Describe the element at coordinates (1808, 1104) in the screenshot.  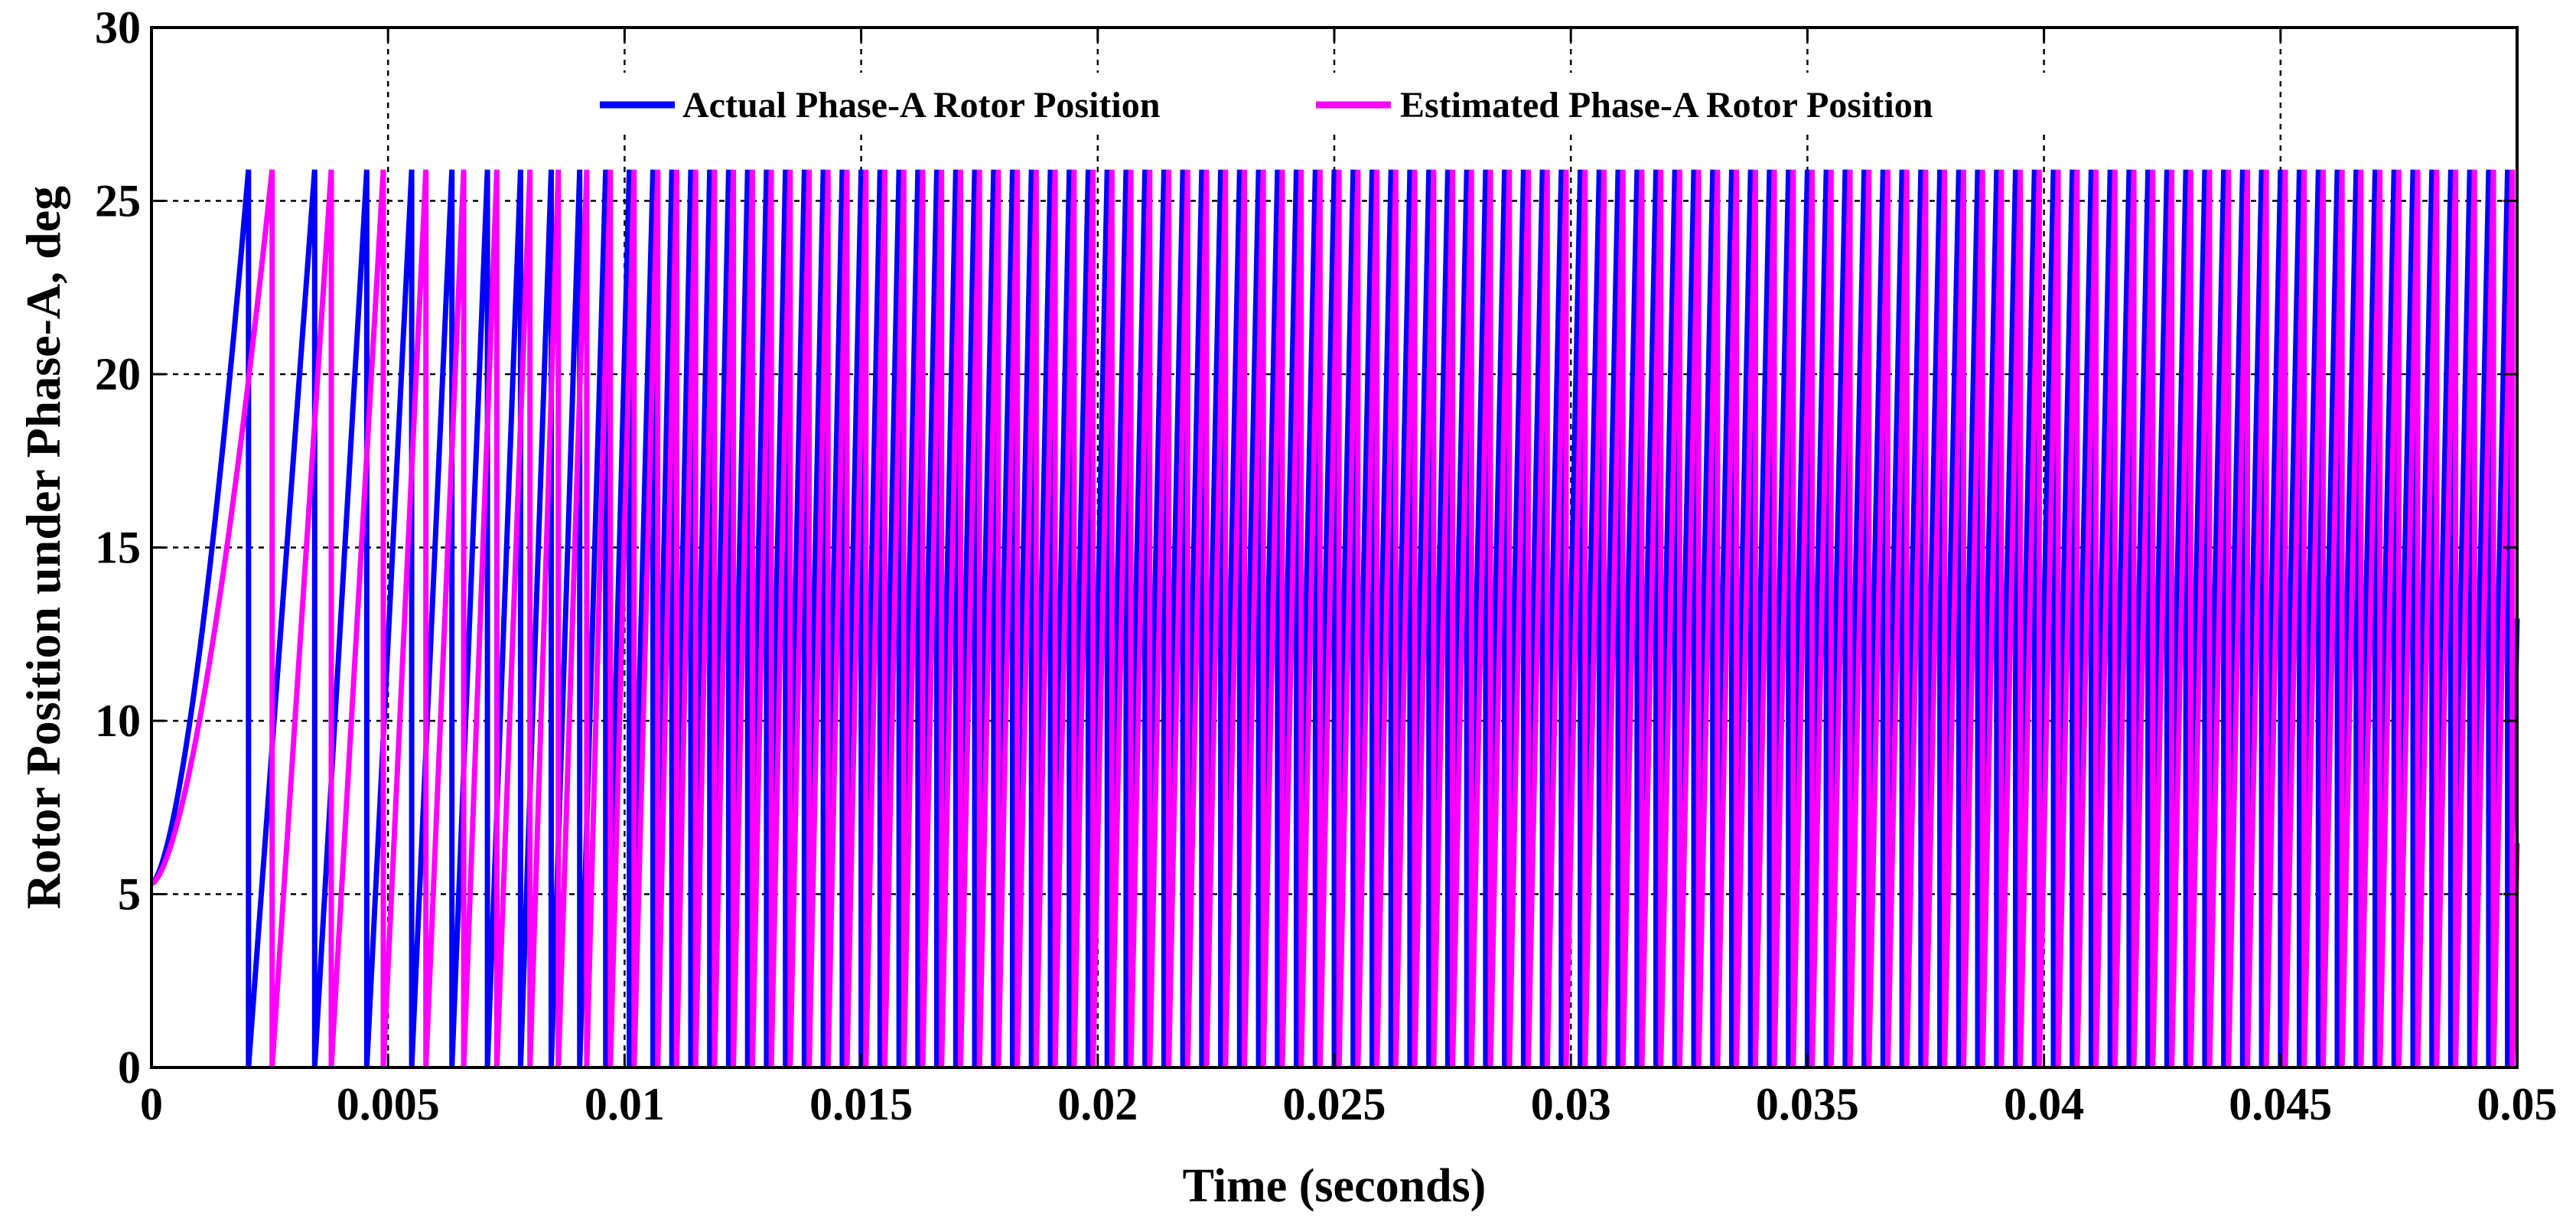
I see `x-tick-label: 0.035` at that location.